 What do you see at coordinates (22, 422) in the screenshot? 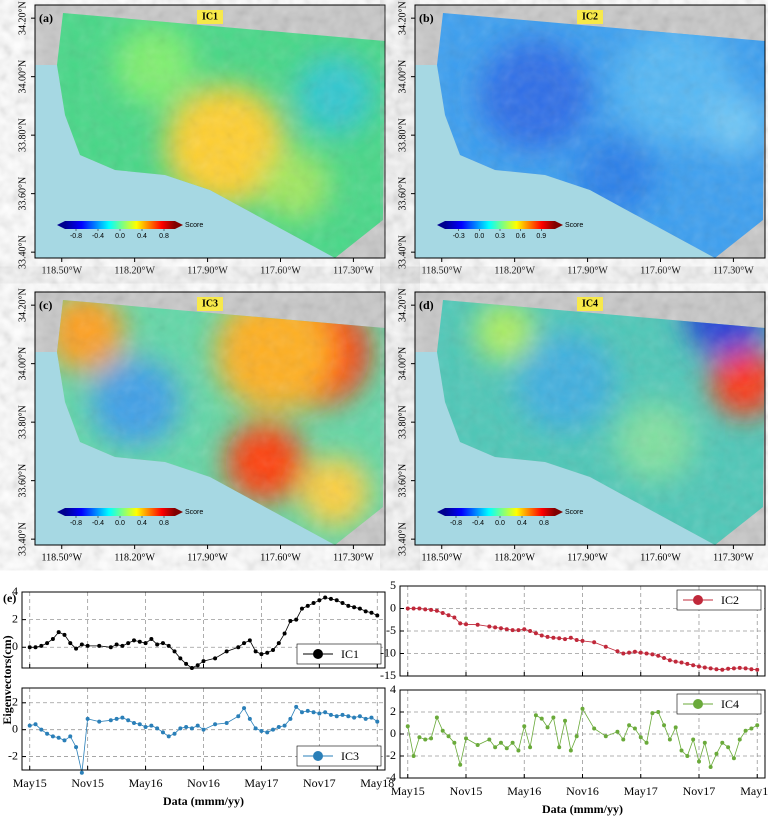
I see `lat-tick-label: 33.80°N` at bounding box center [22, 422].